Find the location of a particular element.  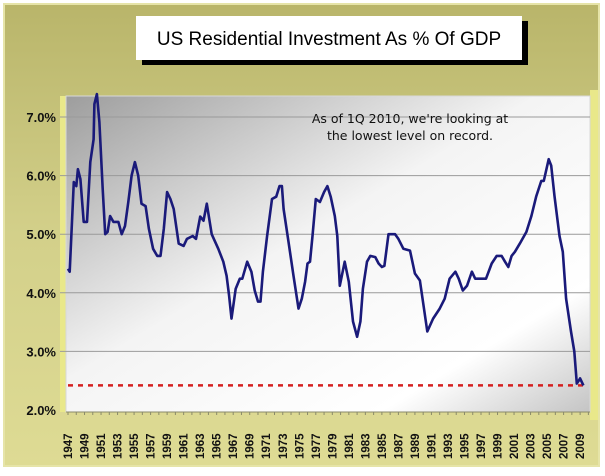

x-tick-label: 1995 is located at coordinates (465, 446).